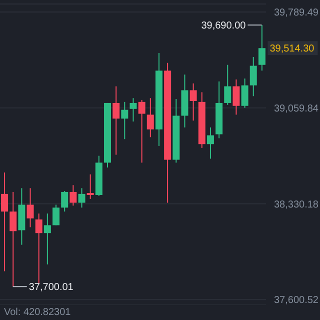 The width and height of the screenshot is (320, 320). Describe the element at coordinates (296, 108) in the screenshot. I see `y-tick-label: 39,059.84` at that location.